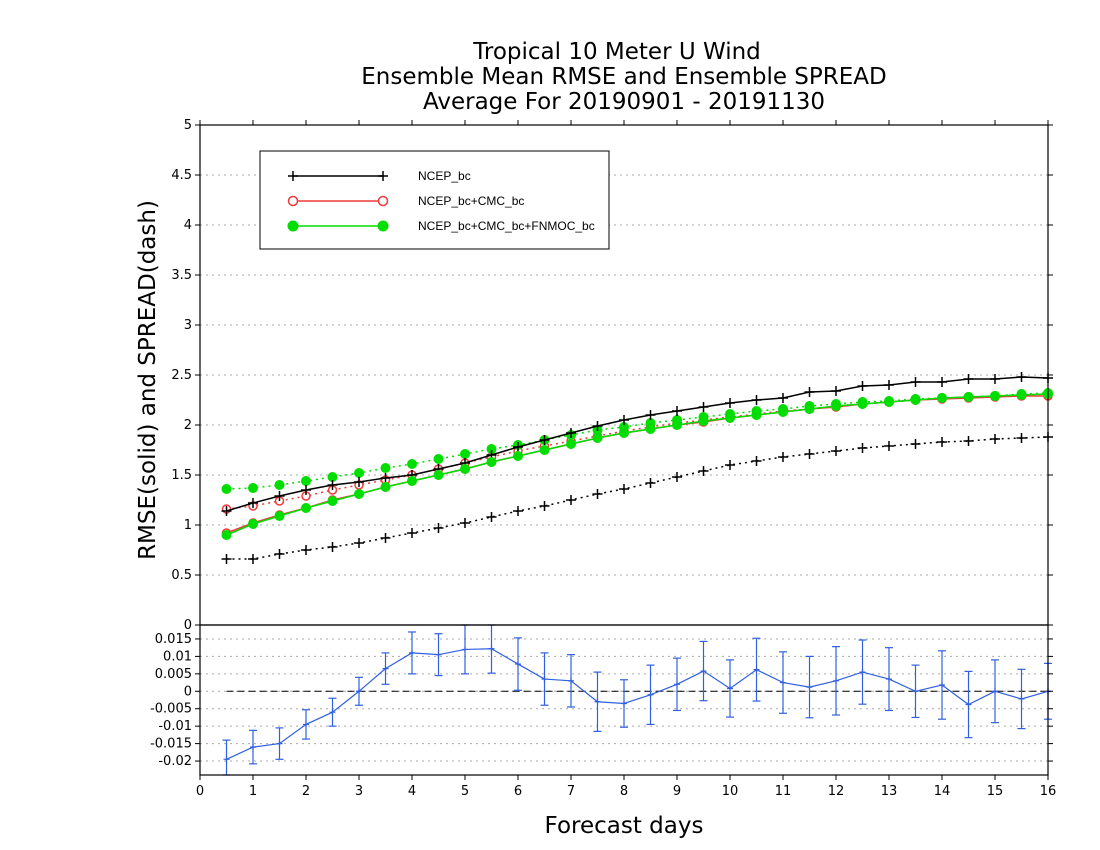 This screenshot has height=850, width=1100. I want to click on bottom-y-tick-label: 0.005, so click(173, 674).